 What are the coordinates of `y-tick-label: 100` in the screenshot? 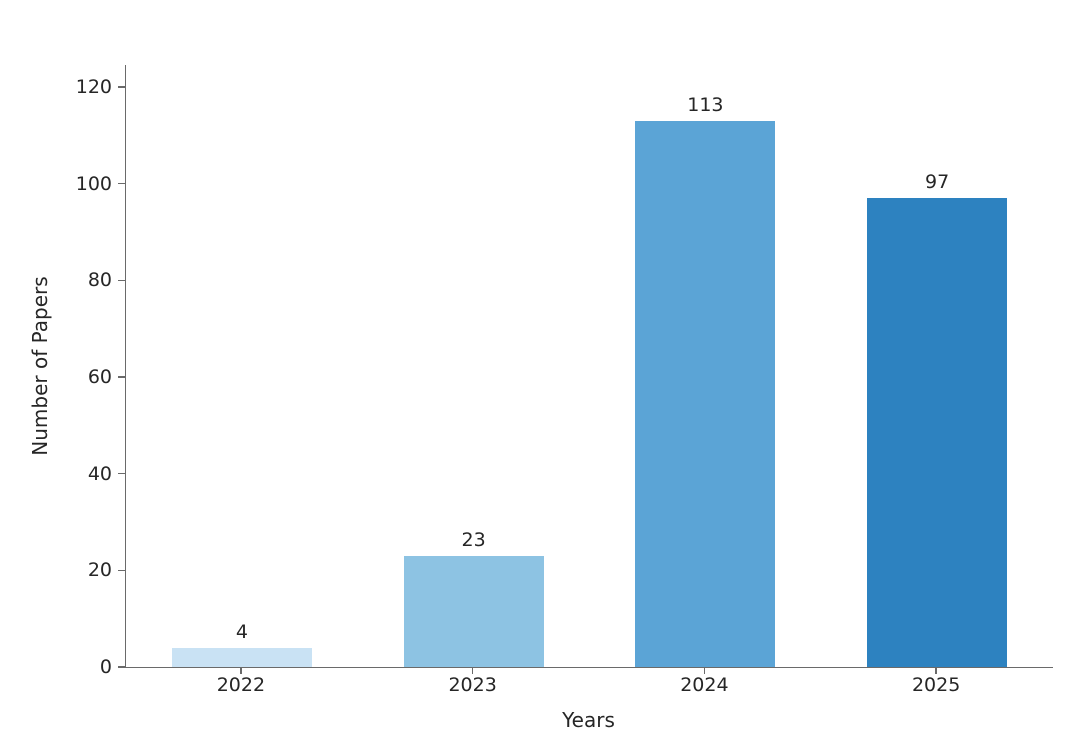 It's located at (93, 183).